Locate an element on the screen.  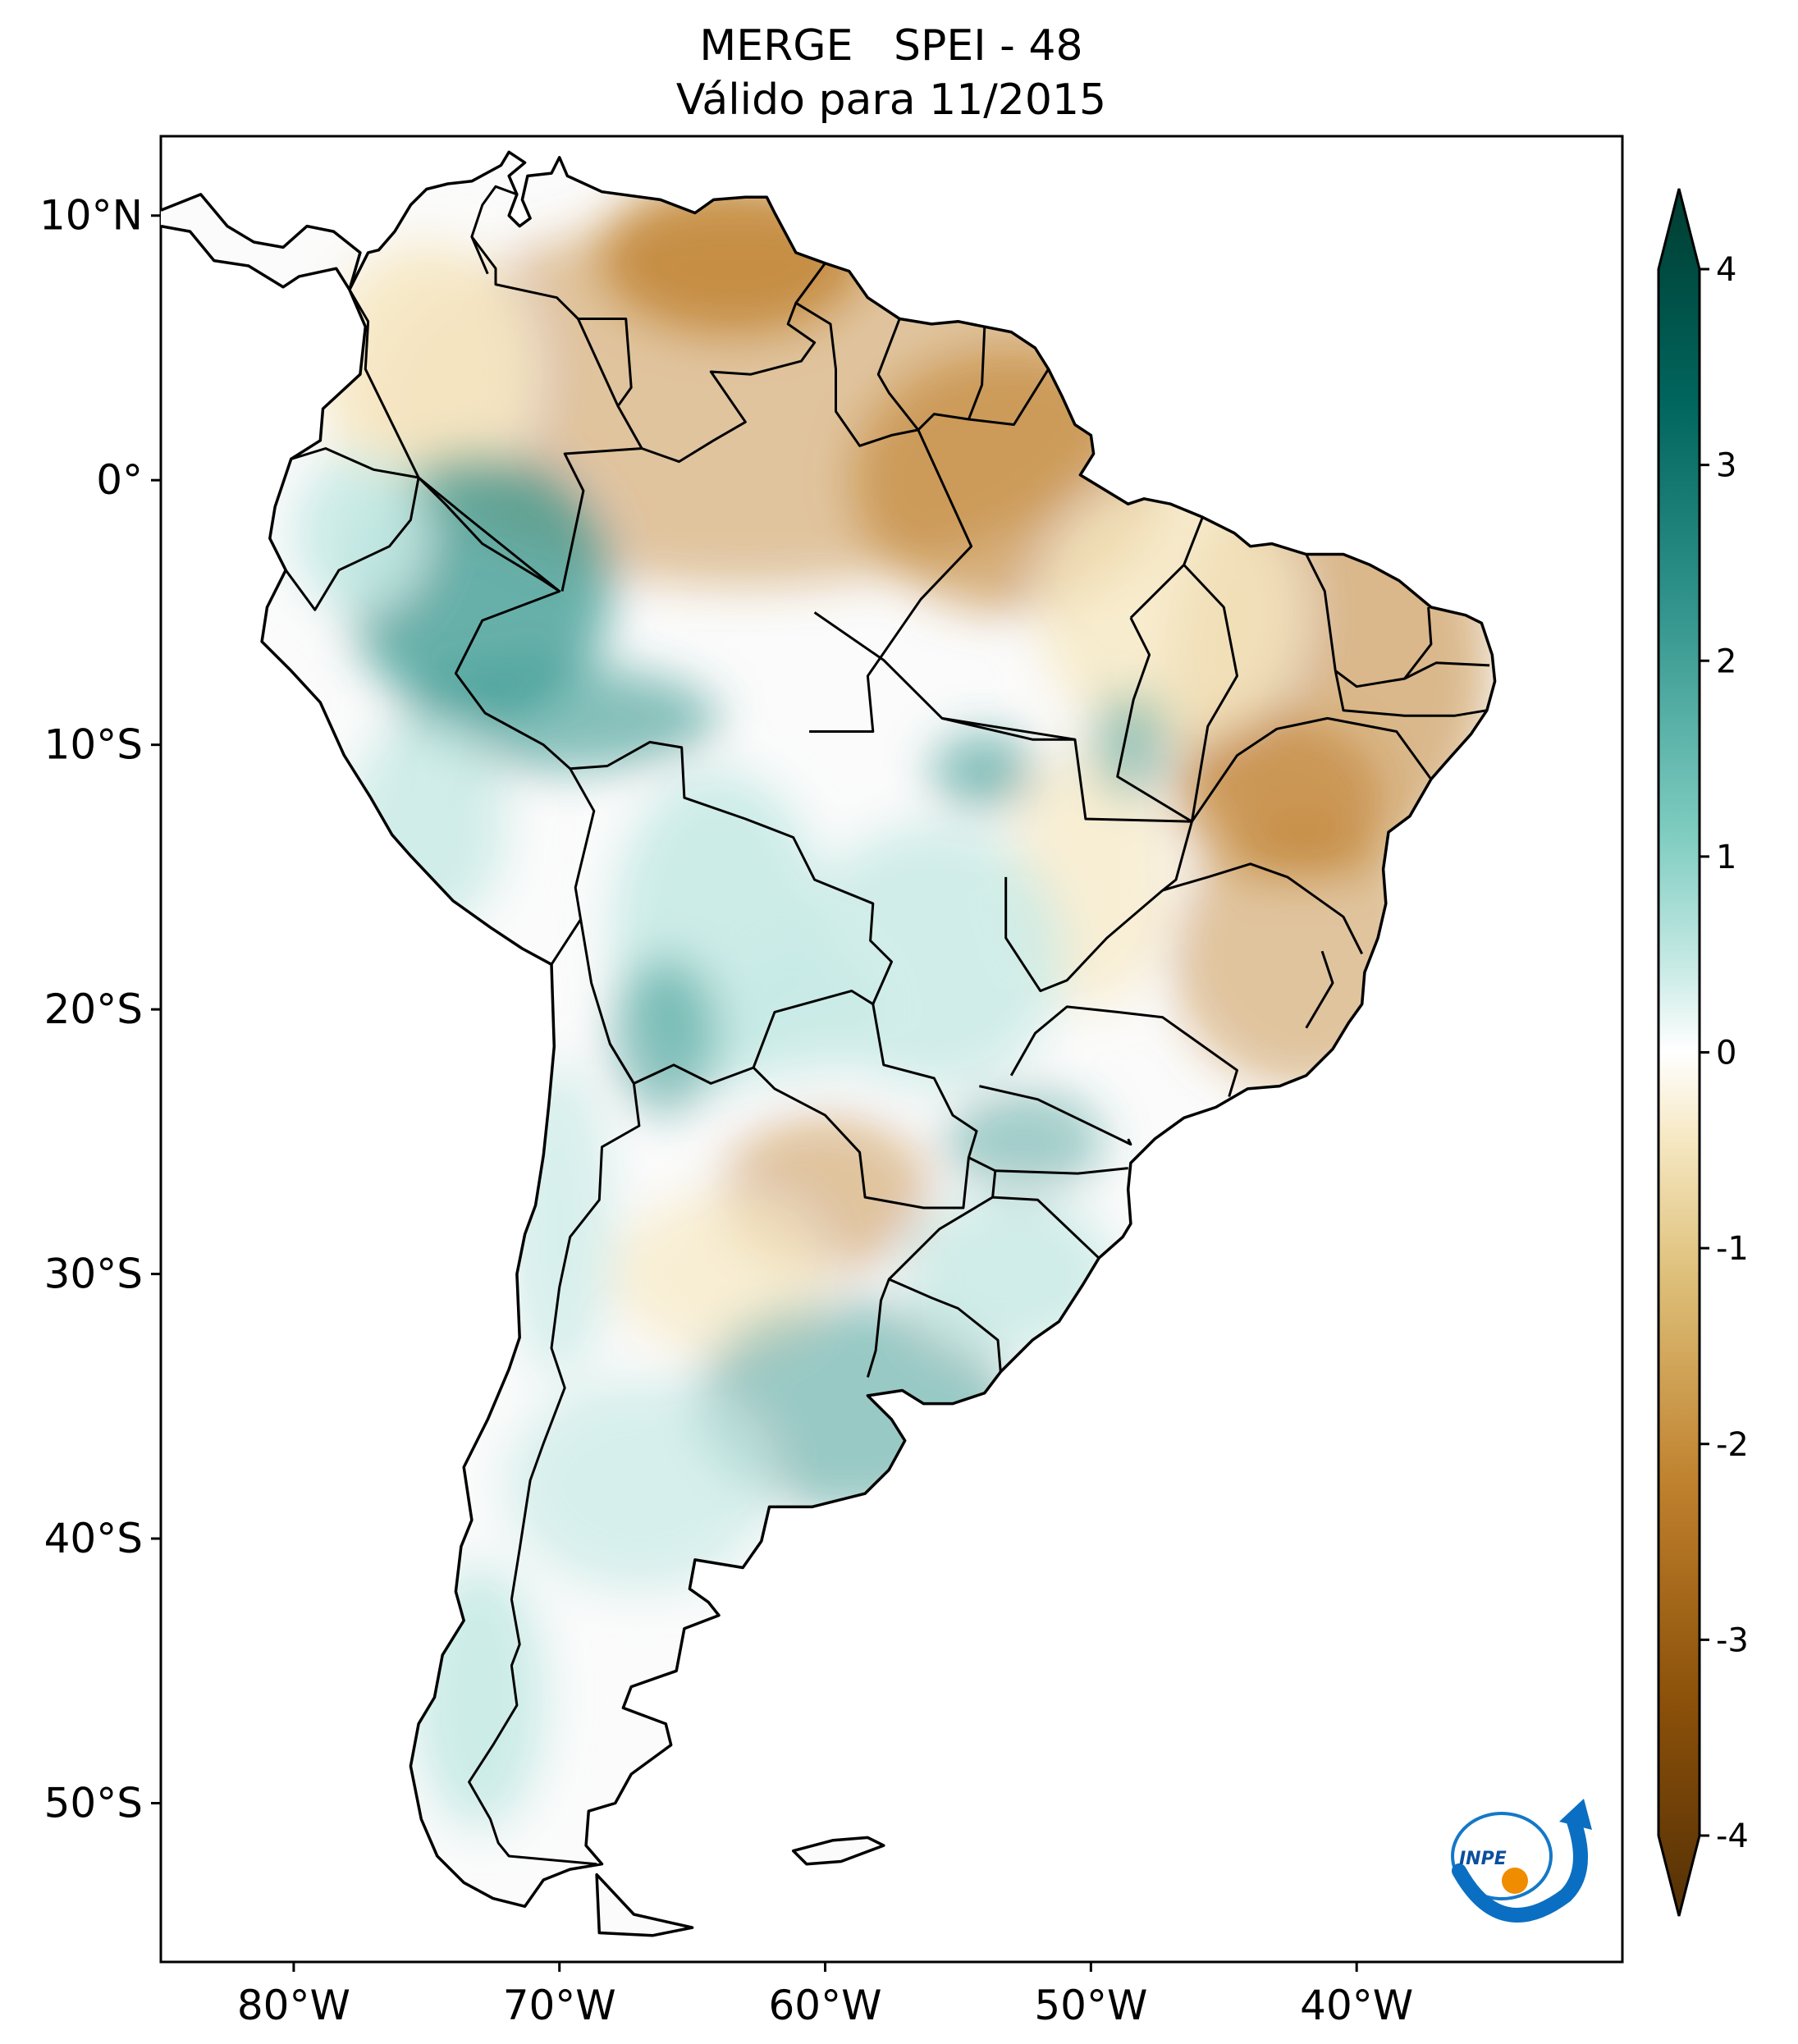
colorbar-tick-label: 2 is located at coordinates (1726, 661).